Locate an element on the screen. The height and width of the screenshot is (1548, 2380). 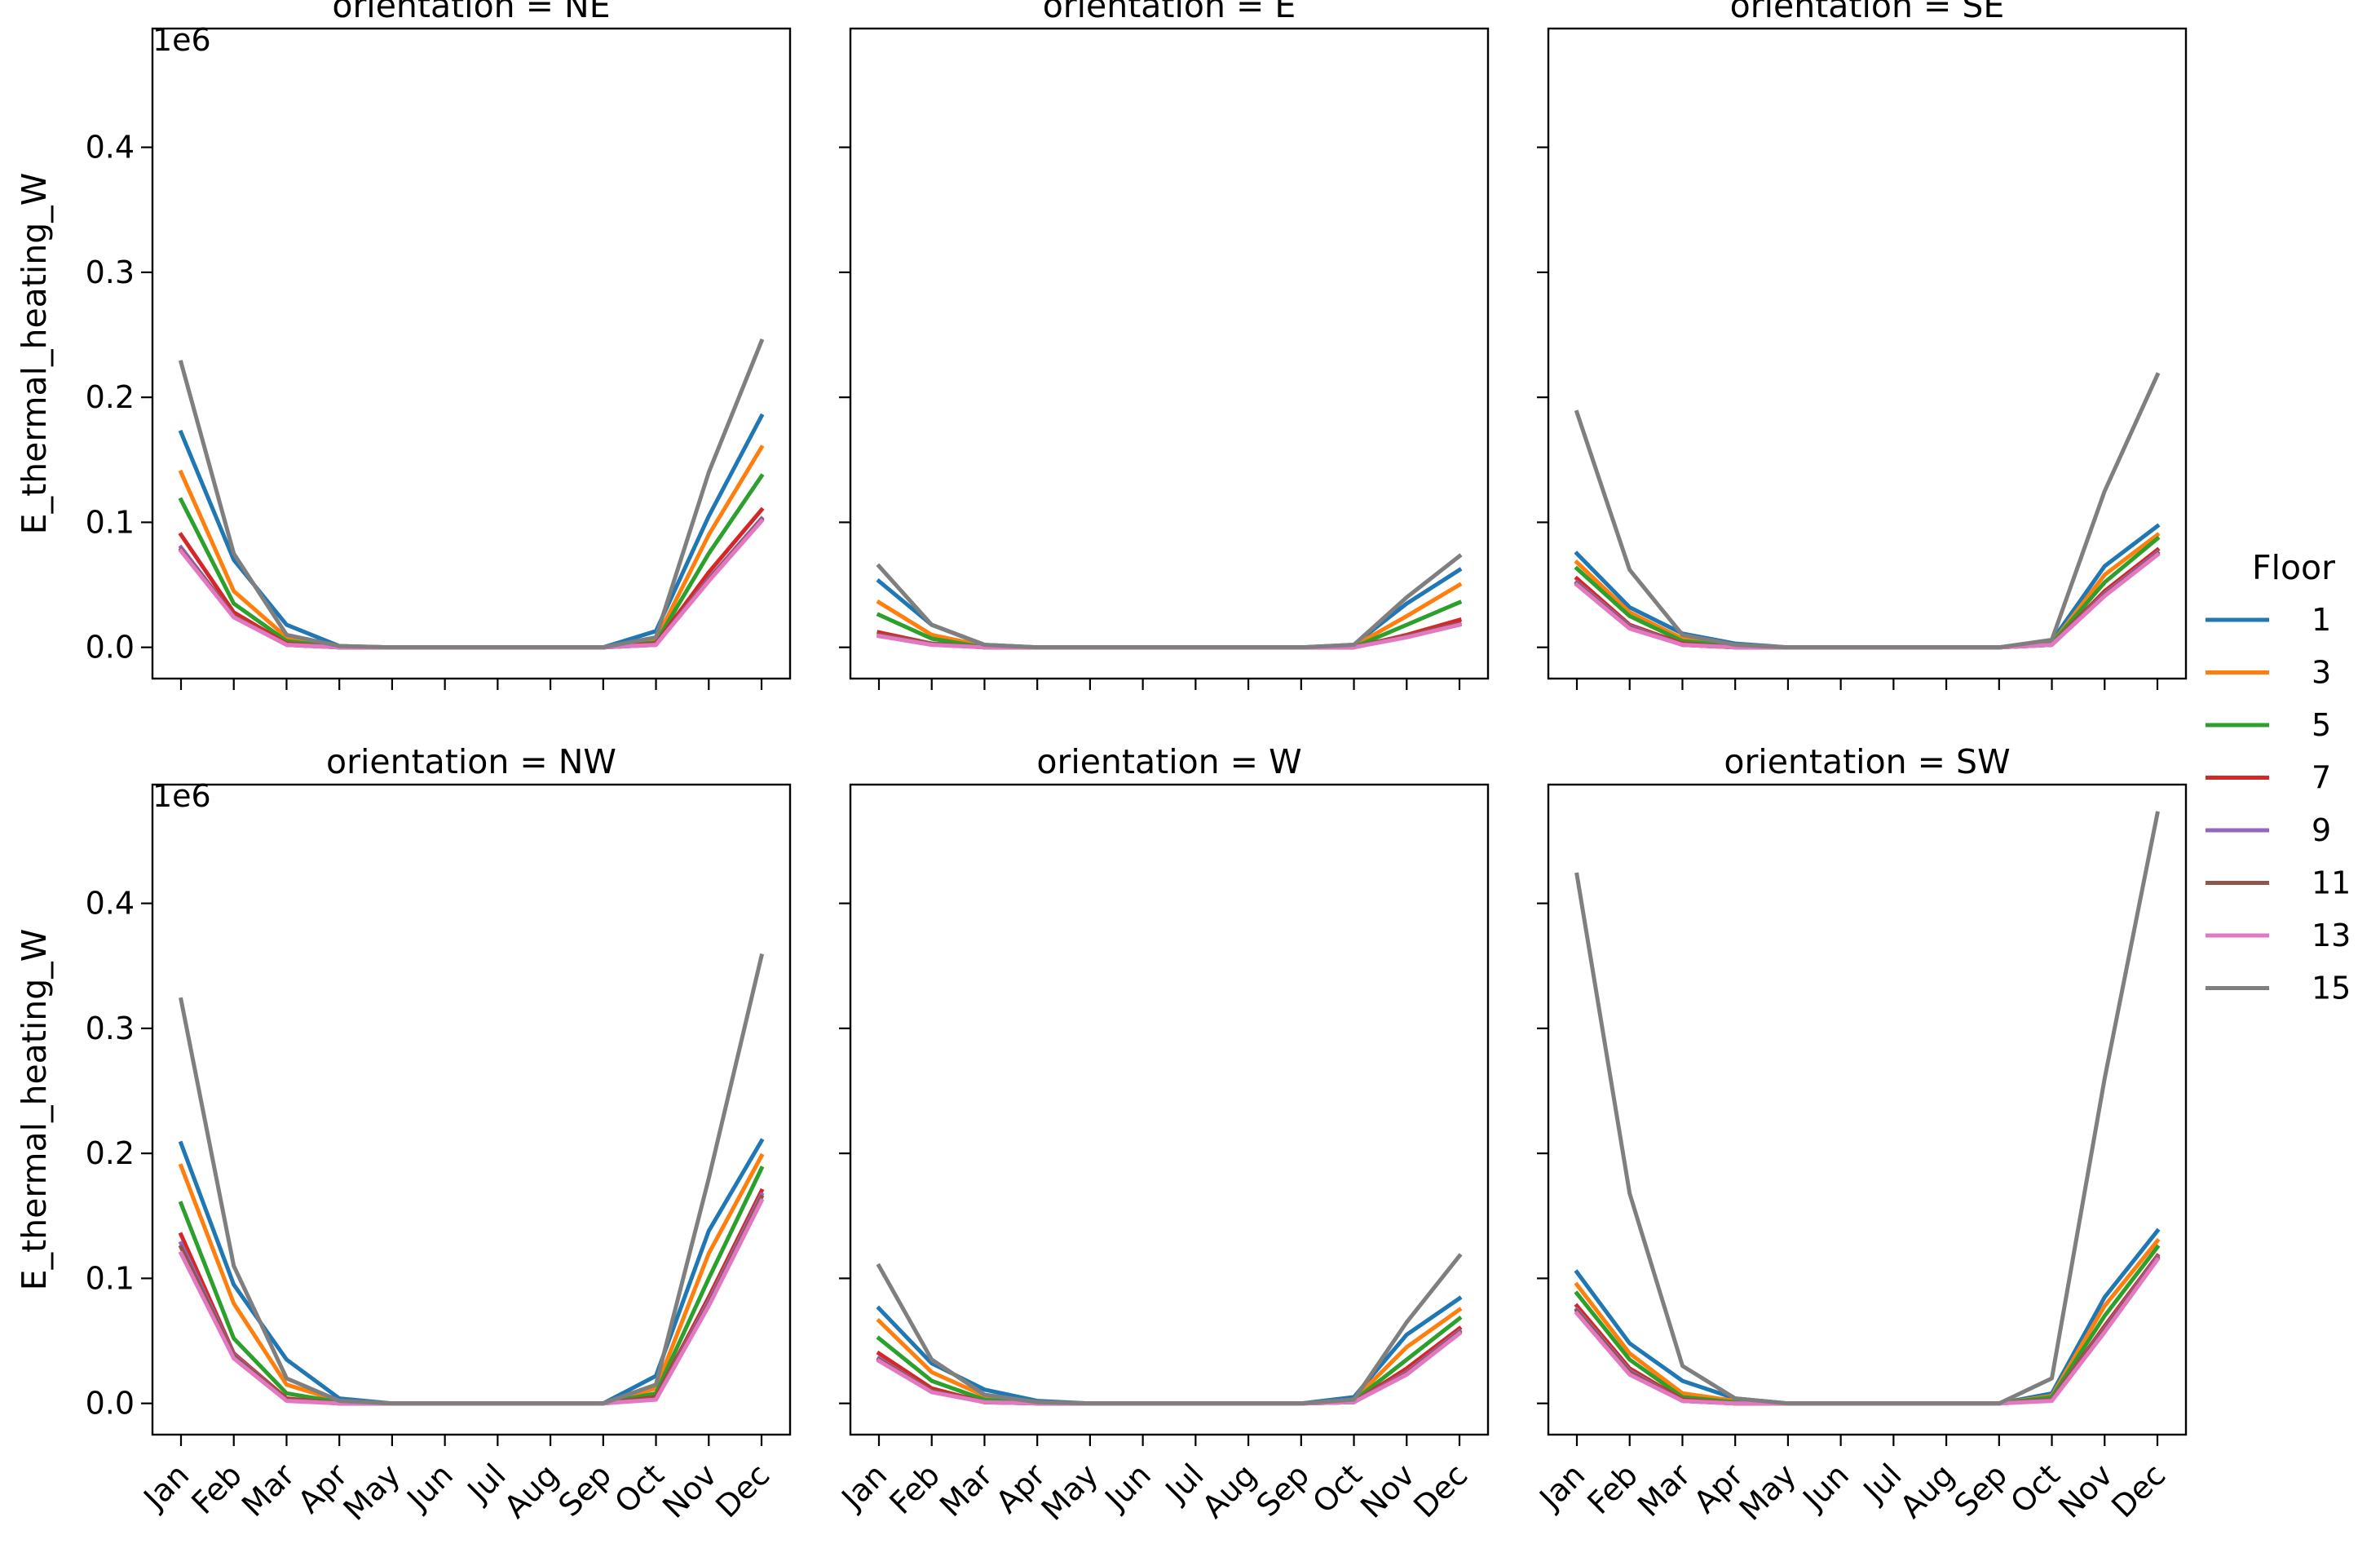
panel-title: orientation = E is located at coordinates (1169, 12).